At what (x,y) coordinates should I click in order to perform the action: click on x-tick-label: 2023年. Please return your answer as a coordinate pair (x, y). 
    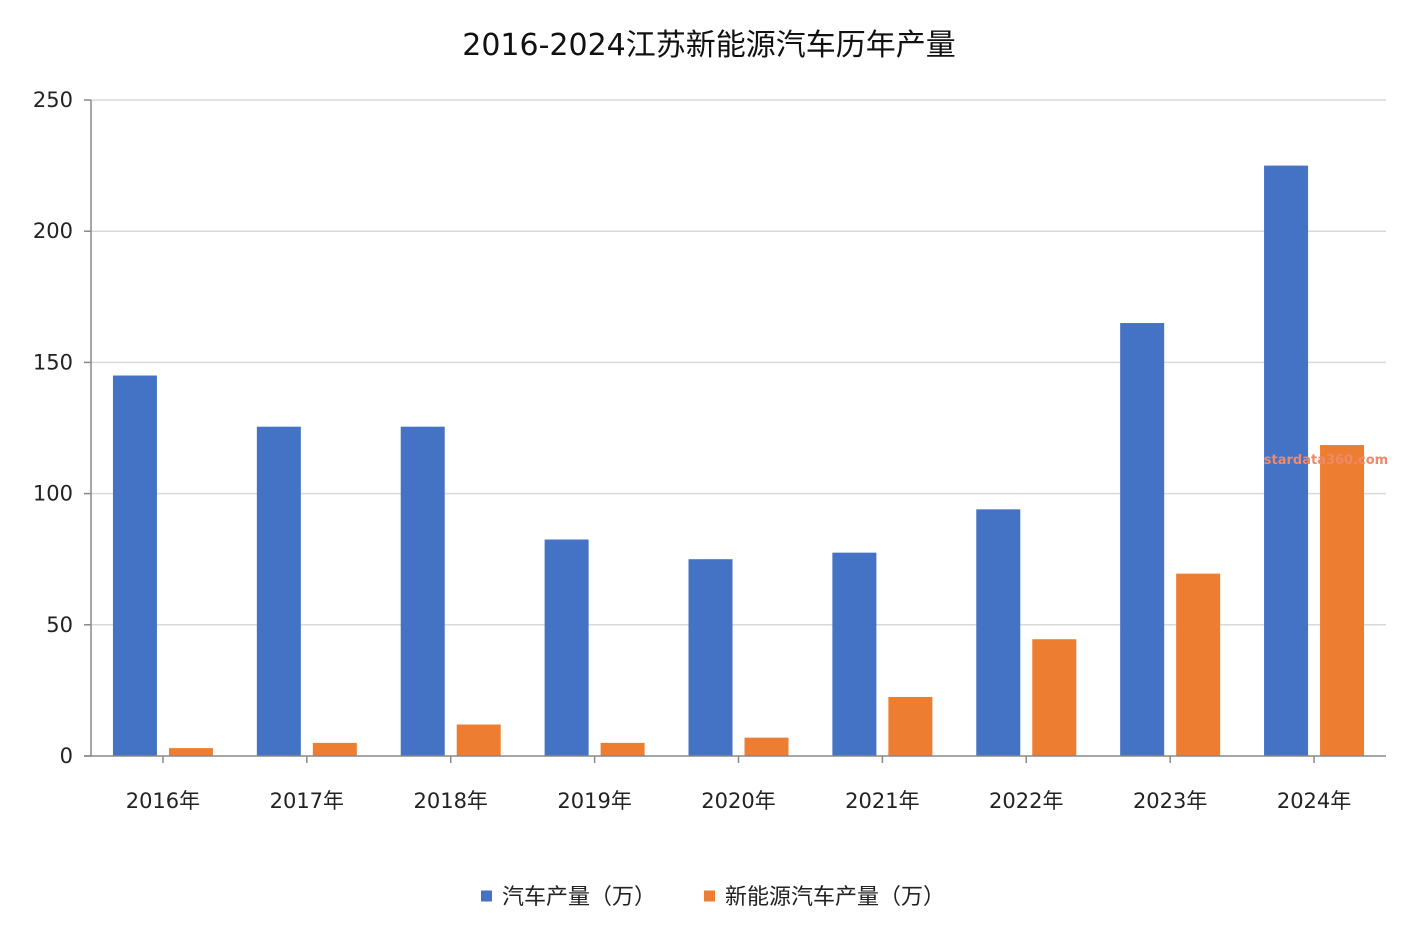
    Looking at the image, I should click on (1170, 801).